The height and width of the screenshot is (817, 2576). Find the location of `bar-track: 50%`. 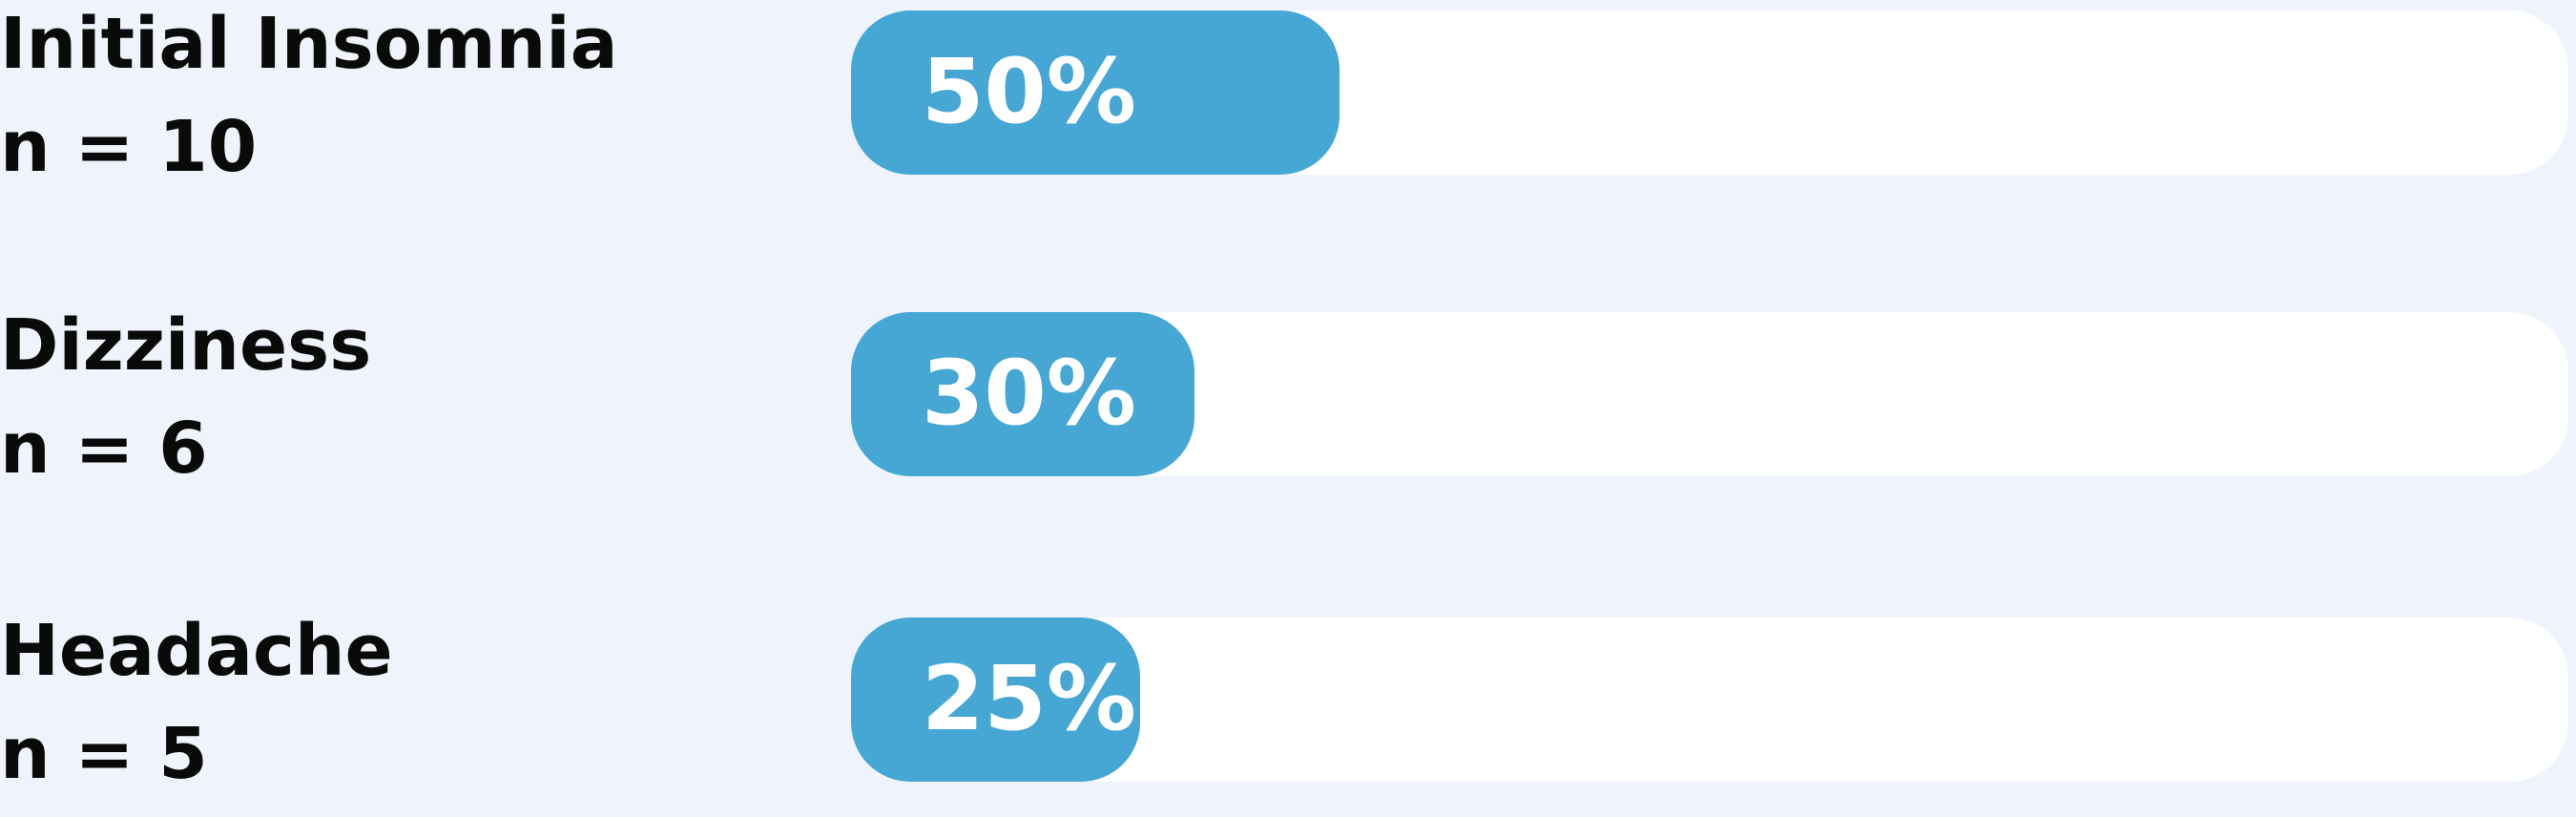

bar-track: 50% is located at coordinates (1709, 92).